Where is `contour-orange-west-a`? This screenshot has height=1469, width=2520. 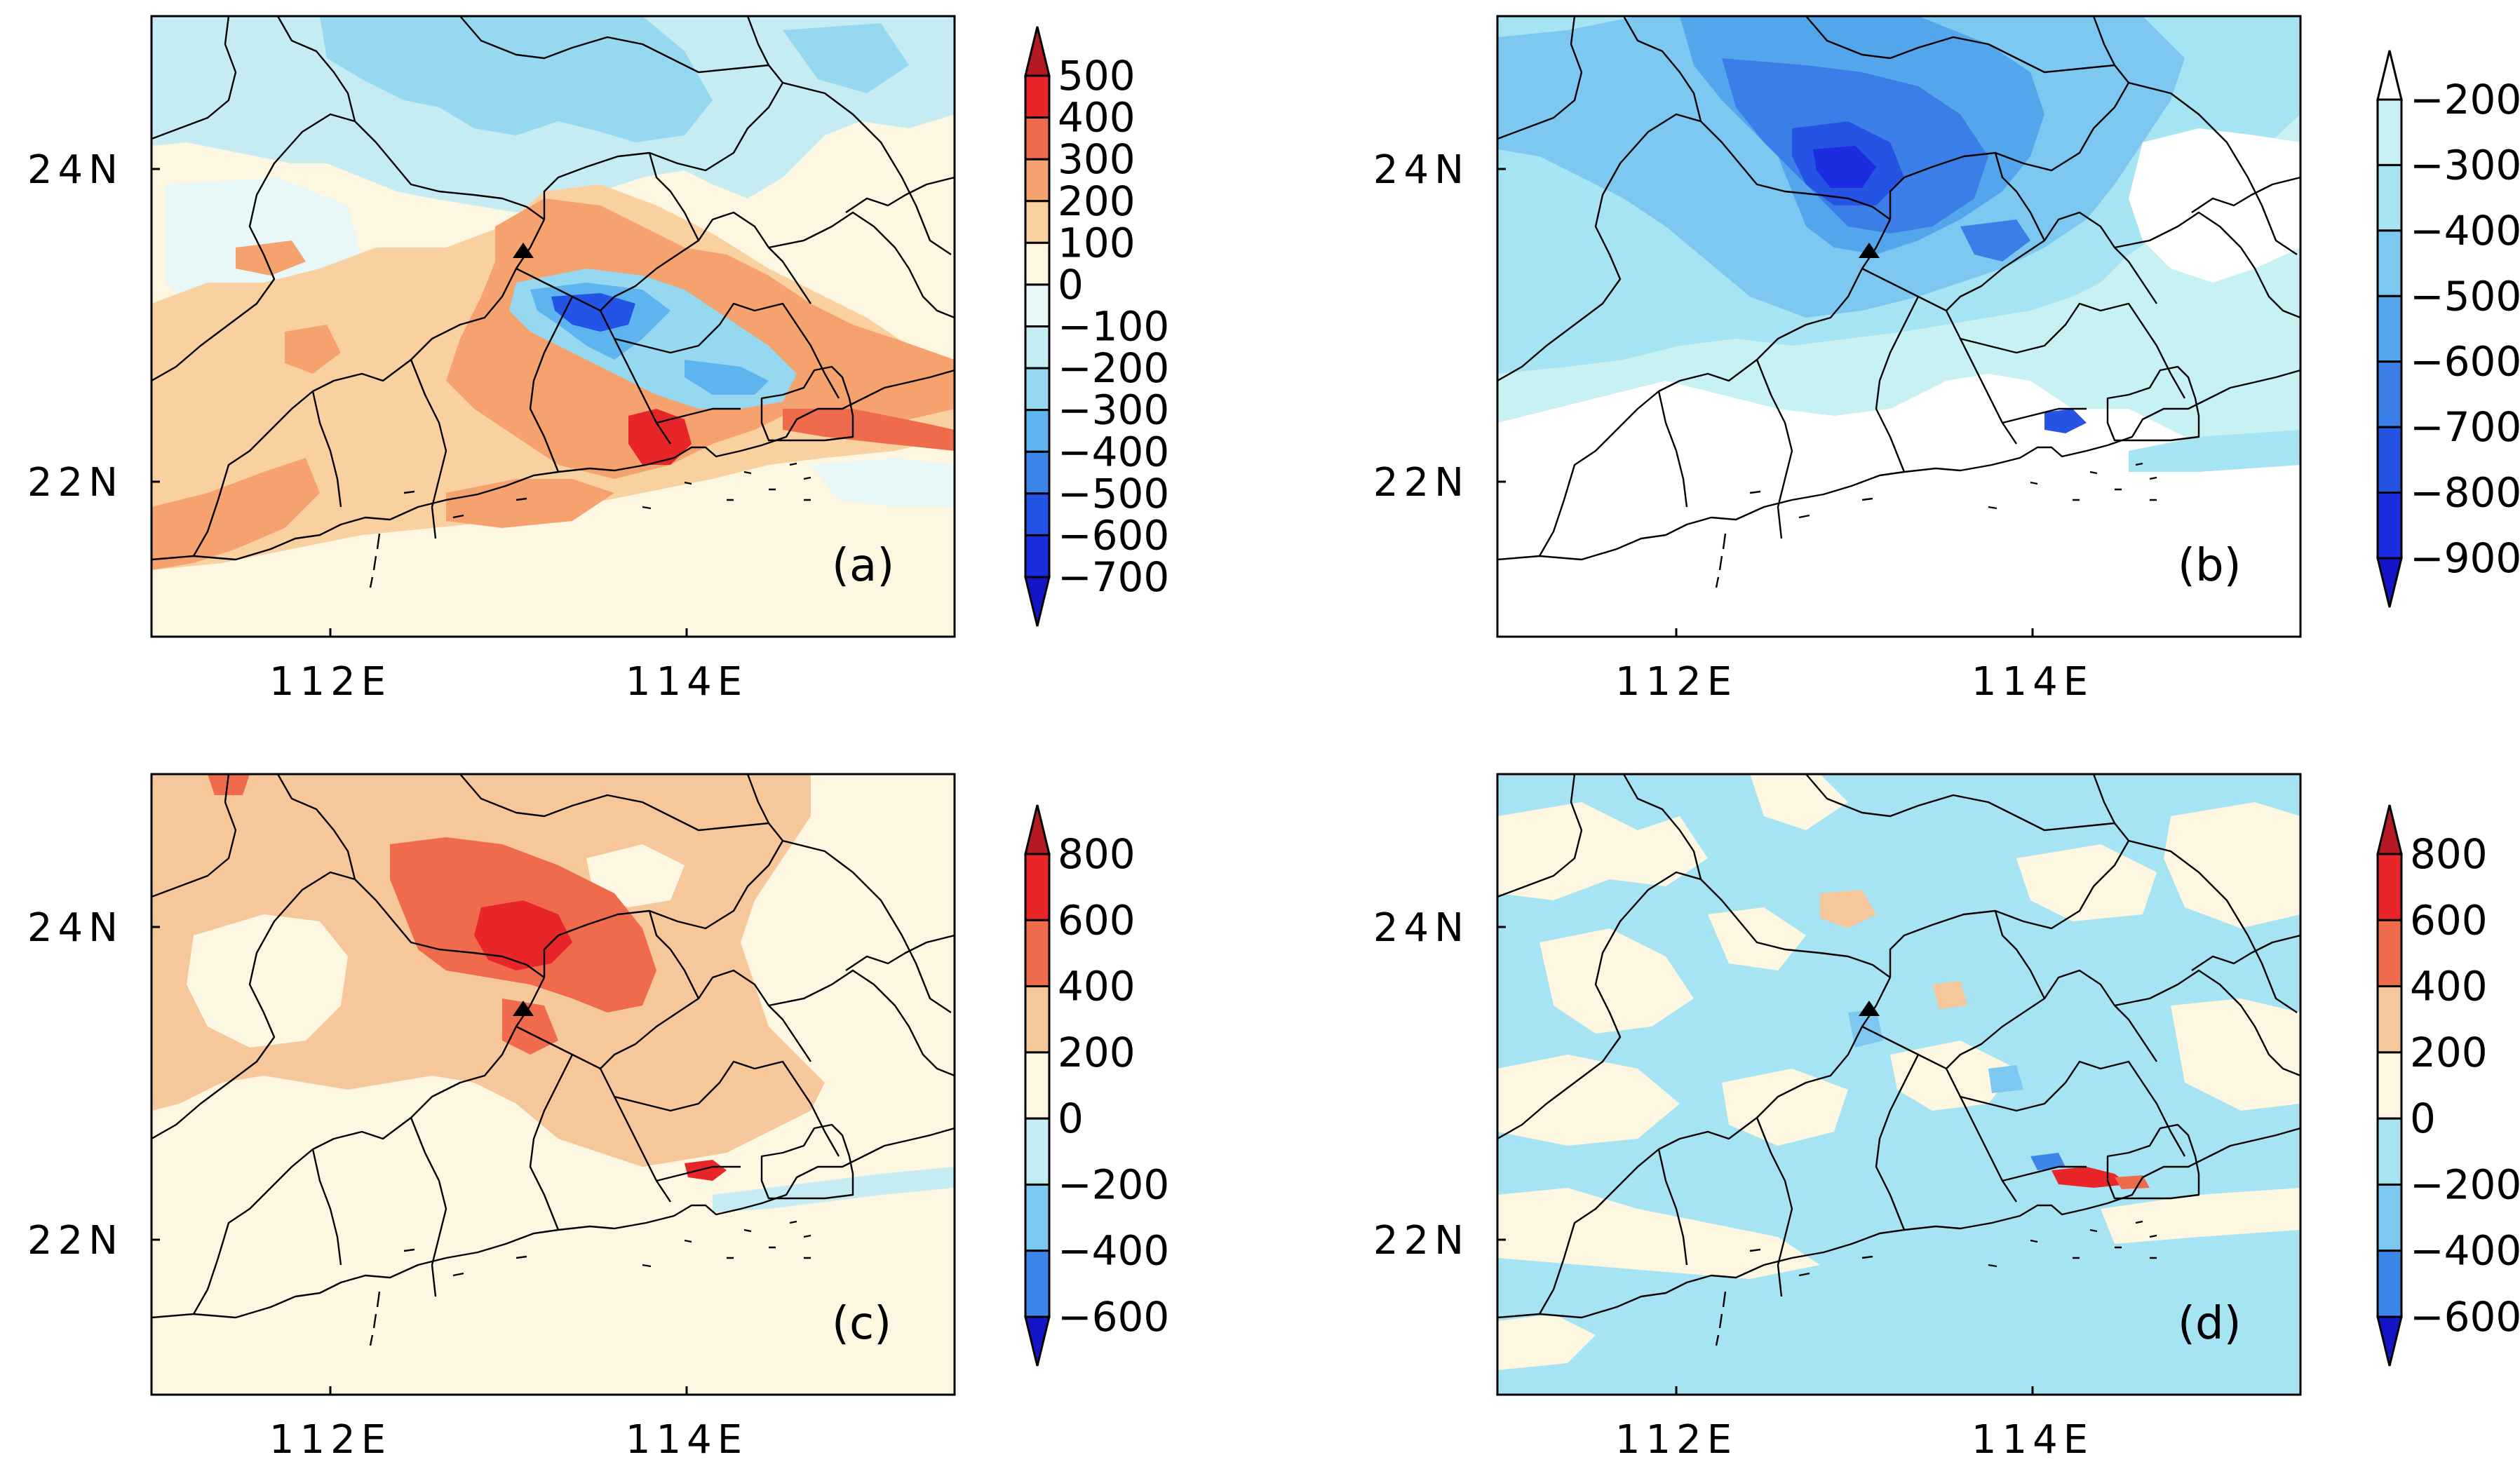
contour-orange-west-a is located at coordinates (235, 514).